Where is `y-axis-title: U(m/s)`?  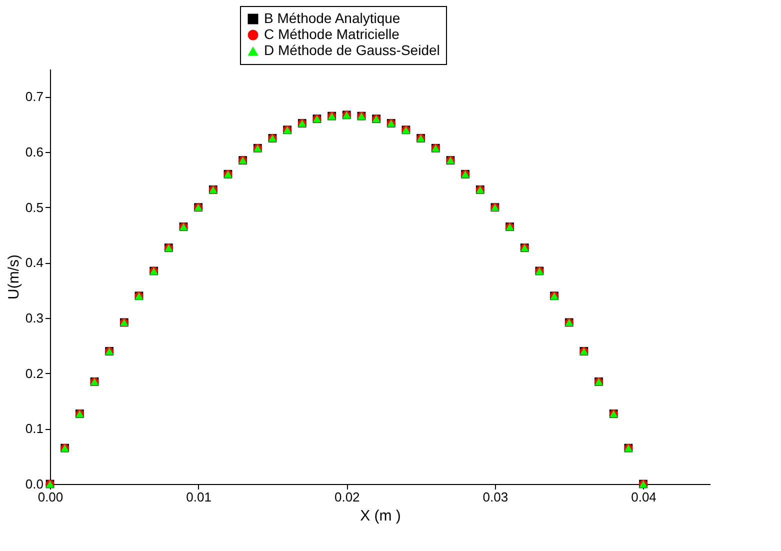
y-axis-title: U(m/s) is located at coordinates (13, 277).